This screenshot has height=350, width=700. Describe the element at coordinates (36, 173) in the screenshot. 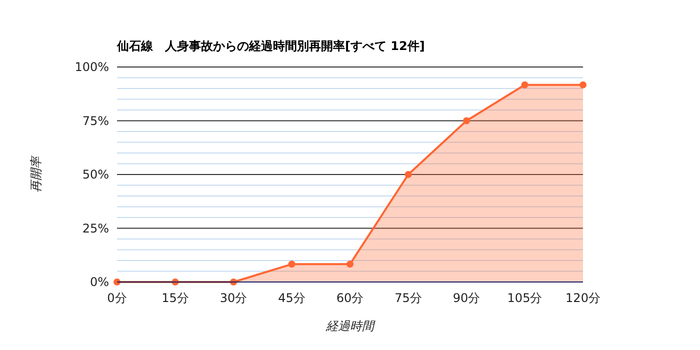

I see `y-axis-title: 再開率` at that location.